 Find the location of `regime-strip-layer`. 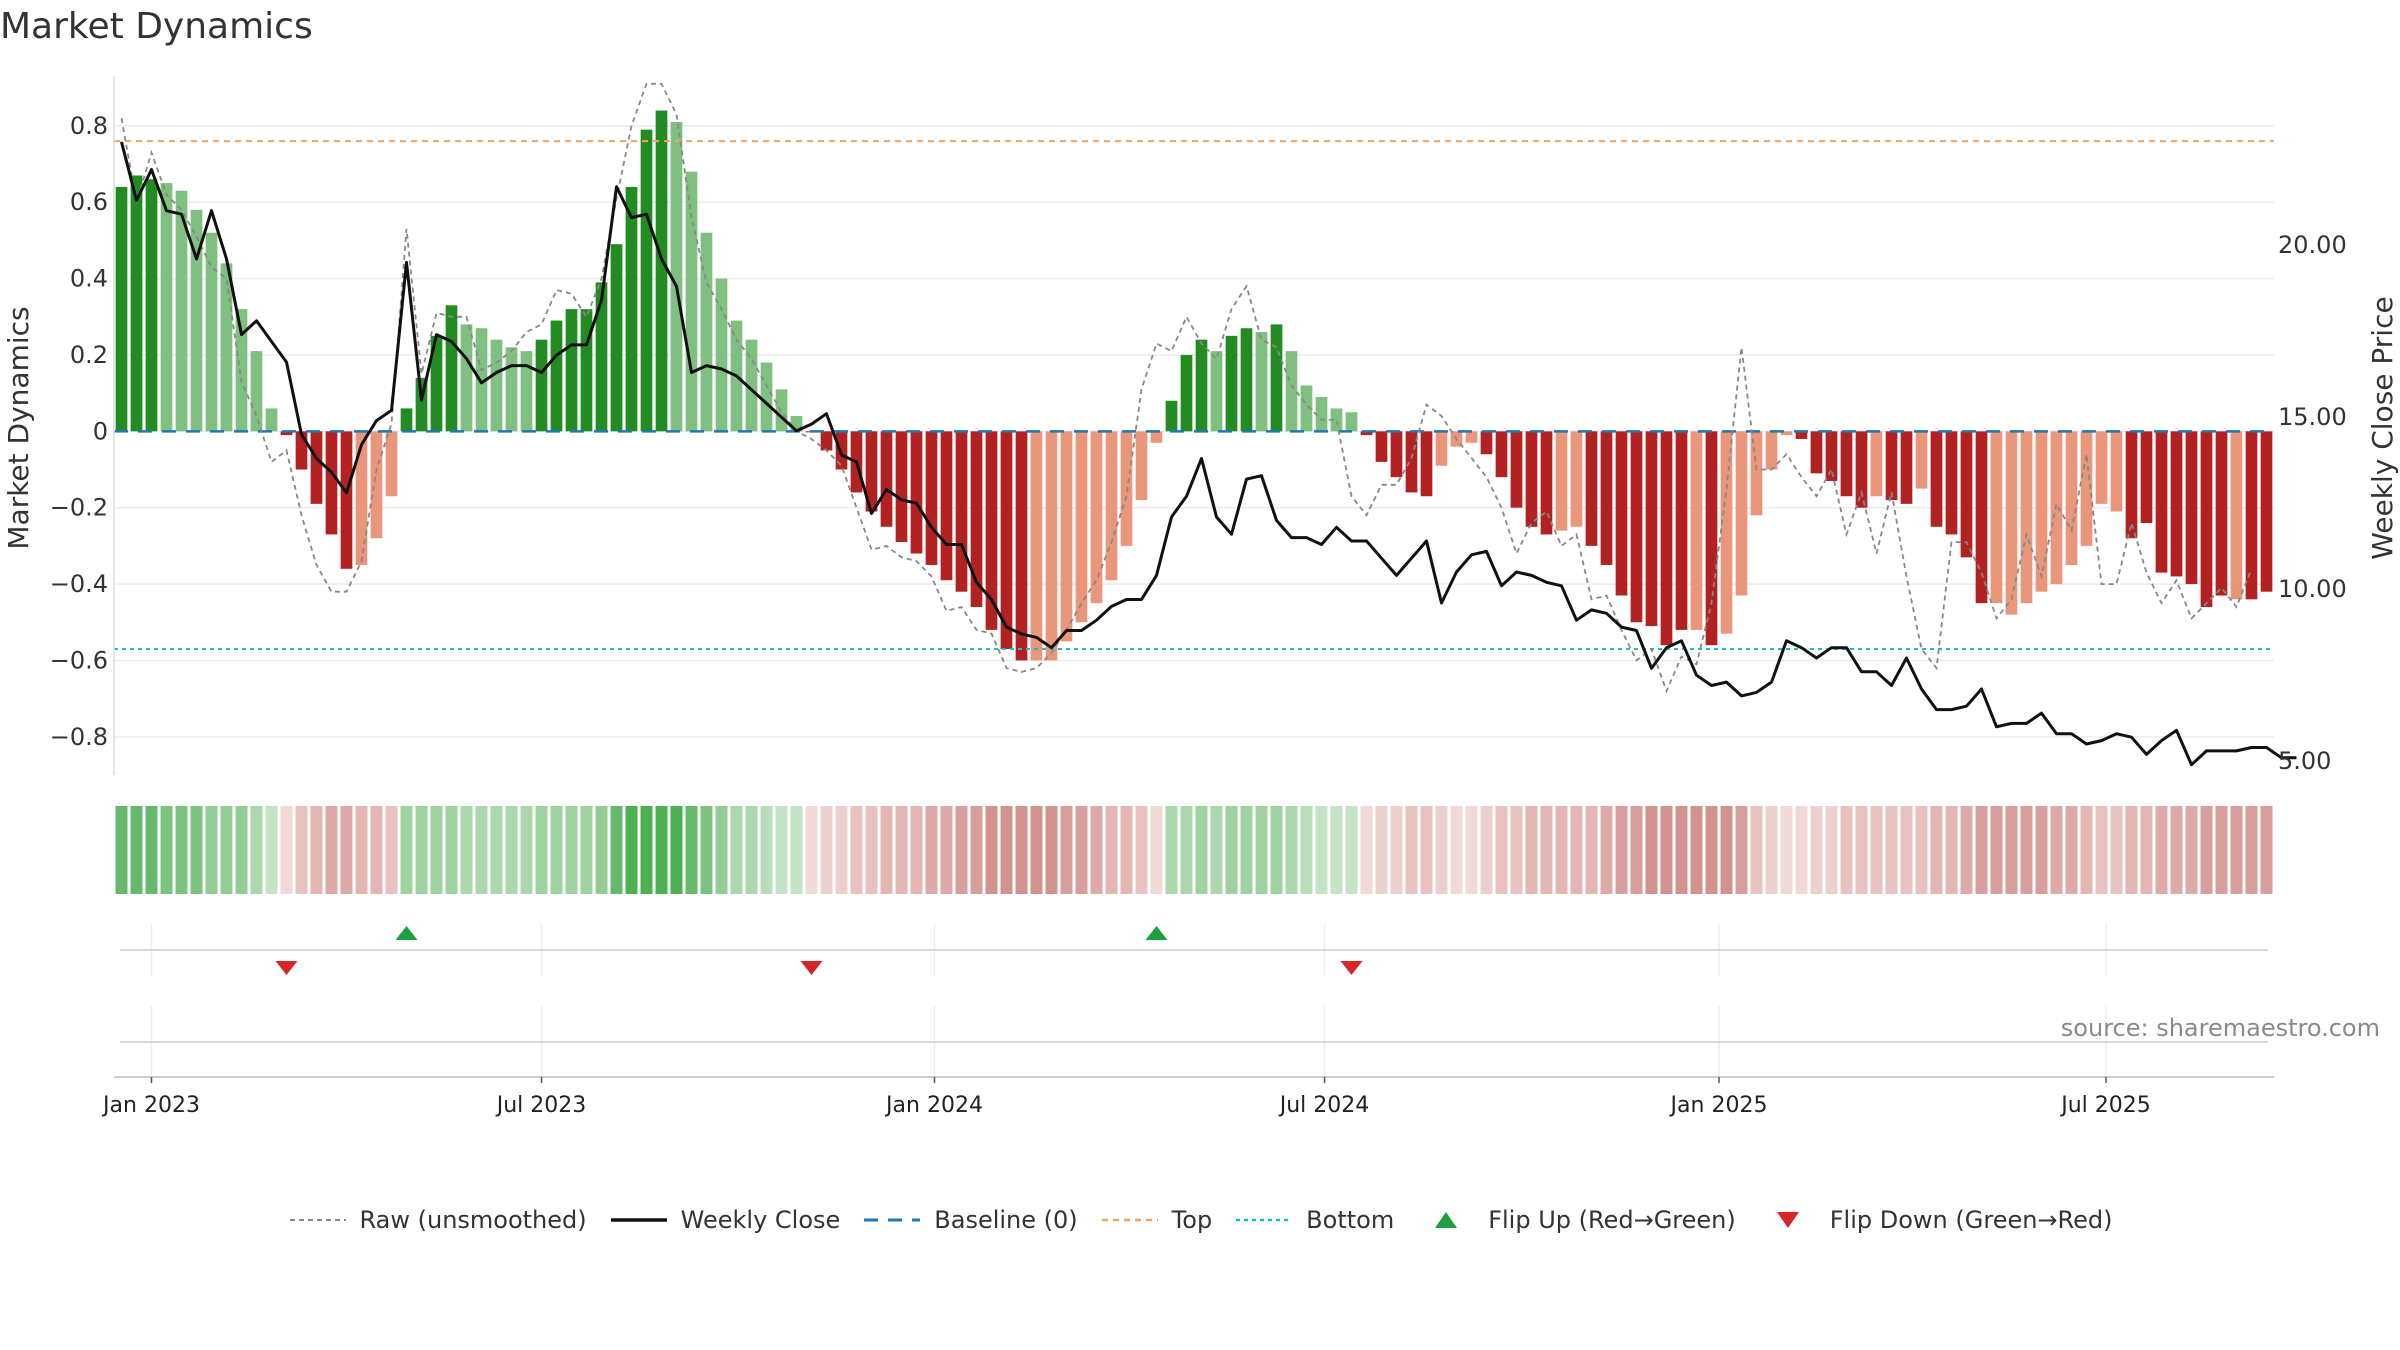

regime-strip-layer is located at coordinates (1194, 850).